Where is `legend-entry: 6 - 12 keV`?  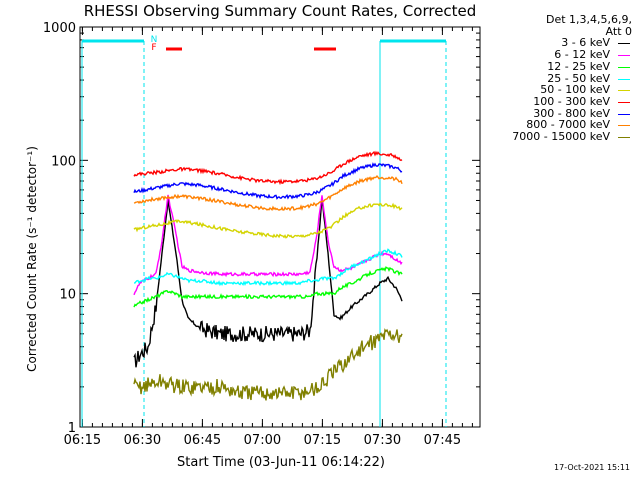
legend-entry: 6 - 12 keV is located at coordinates (552, 55).